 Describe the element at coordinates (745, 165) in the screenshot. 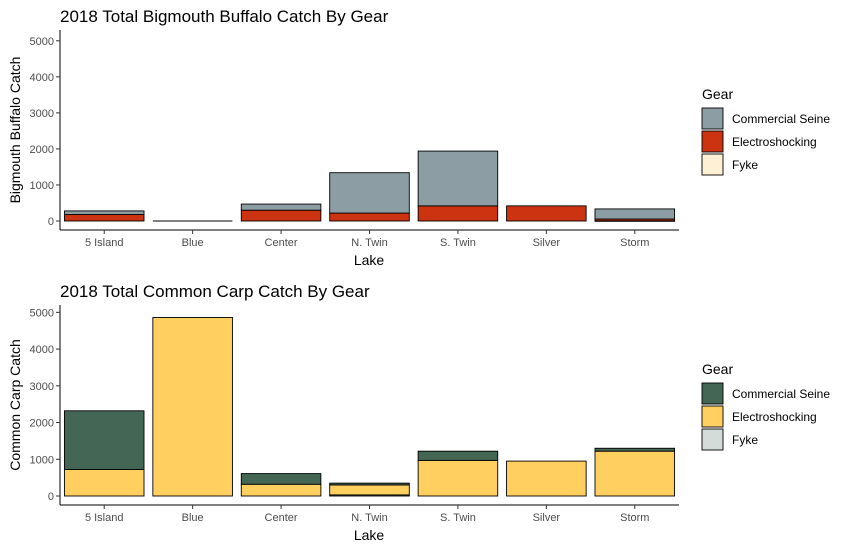

I see `buffalo-legend-label: Fyke` at that location.